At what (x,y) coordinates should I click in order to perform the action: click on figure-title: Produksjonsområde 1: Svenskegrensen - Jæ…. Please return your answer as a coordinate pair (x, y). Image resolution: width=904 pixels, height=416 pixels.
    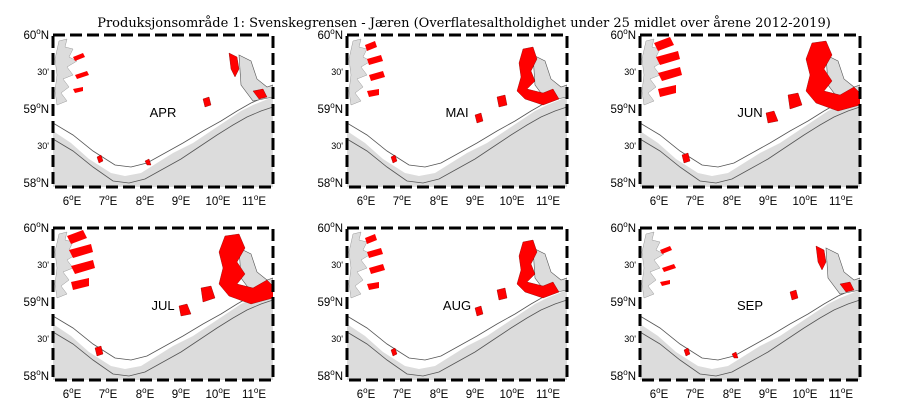
    Looking at the image, I should click on (464, 23).